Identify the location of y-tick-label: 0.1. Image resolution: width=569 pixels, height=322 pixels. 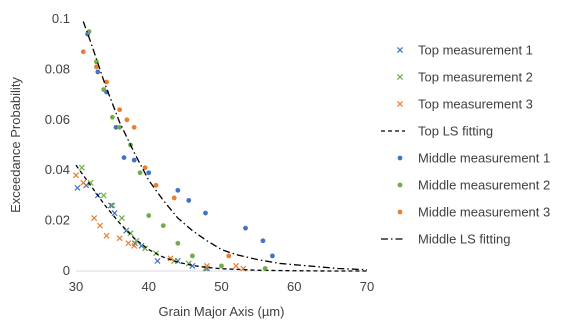
(61, 18).